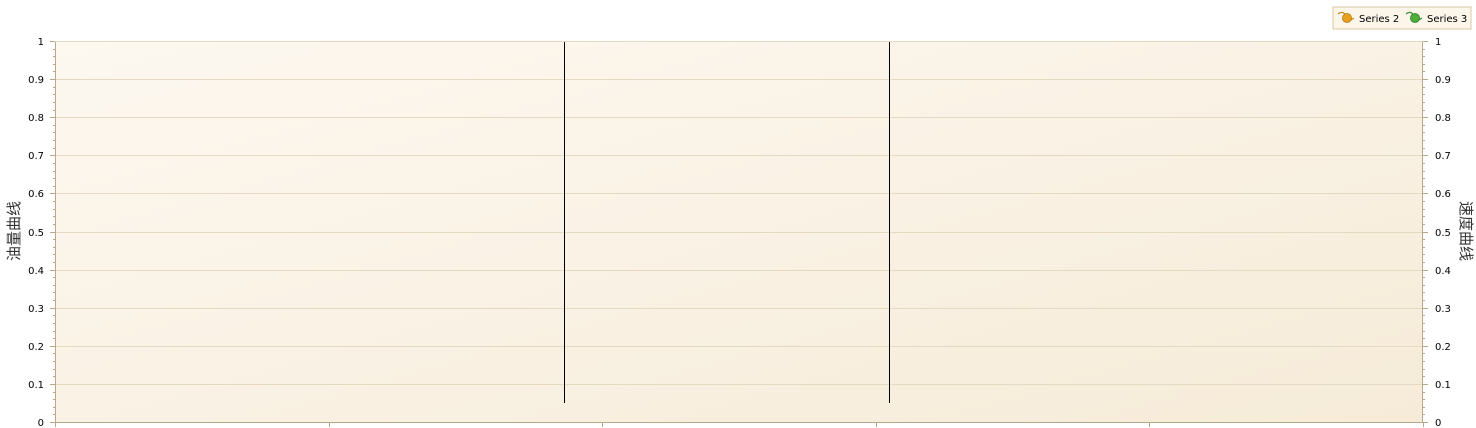  I want to click on right-tick-label: 0.3, so click(1443, 309).